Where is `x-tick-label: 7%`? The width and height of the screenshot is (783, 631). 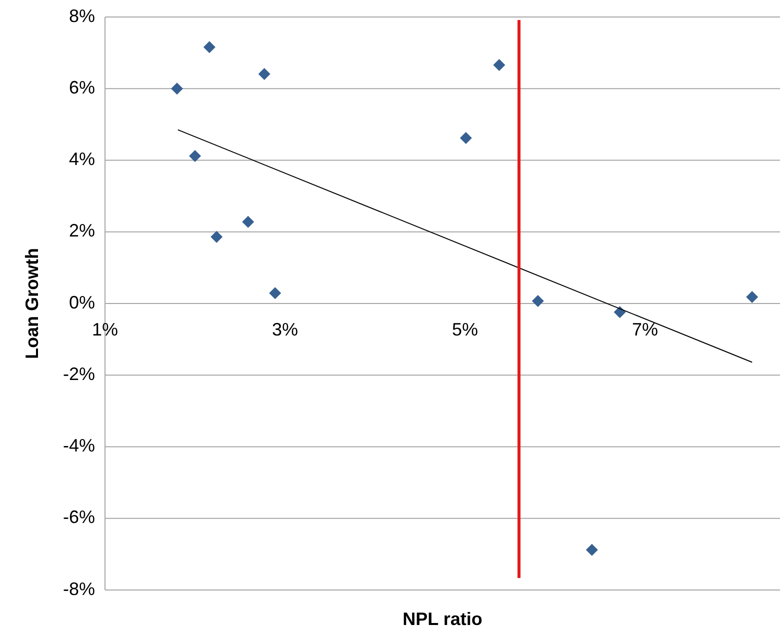
x-tick-label: 7% is located at coordinates (645, 330).